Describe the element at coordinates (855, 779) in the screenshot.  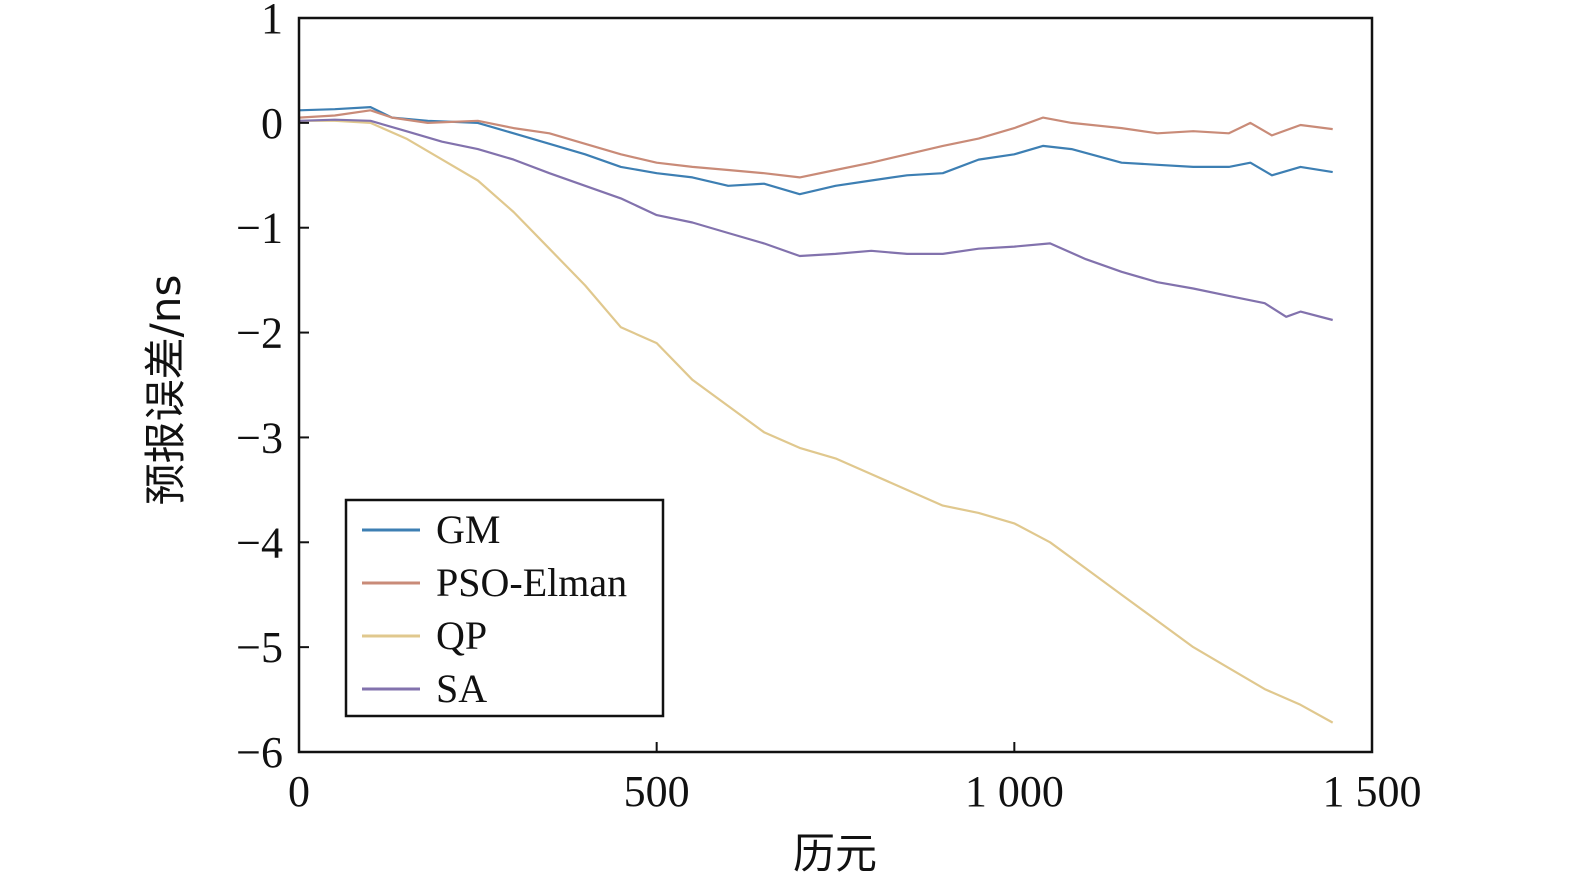
I see `x-axis: 0 500 1 000 1 500` at that location.